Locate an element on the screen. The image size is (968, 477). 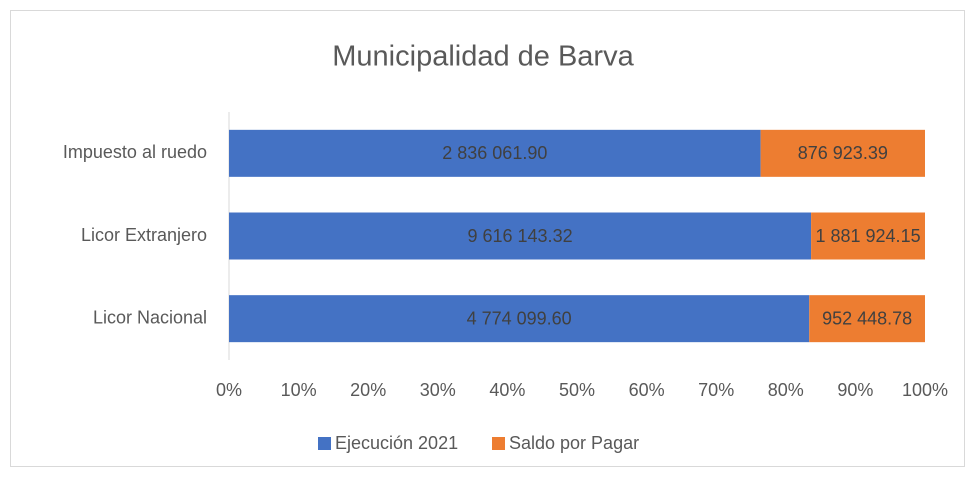
x-tick-label: 30% is located at coordinates (438, 390).